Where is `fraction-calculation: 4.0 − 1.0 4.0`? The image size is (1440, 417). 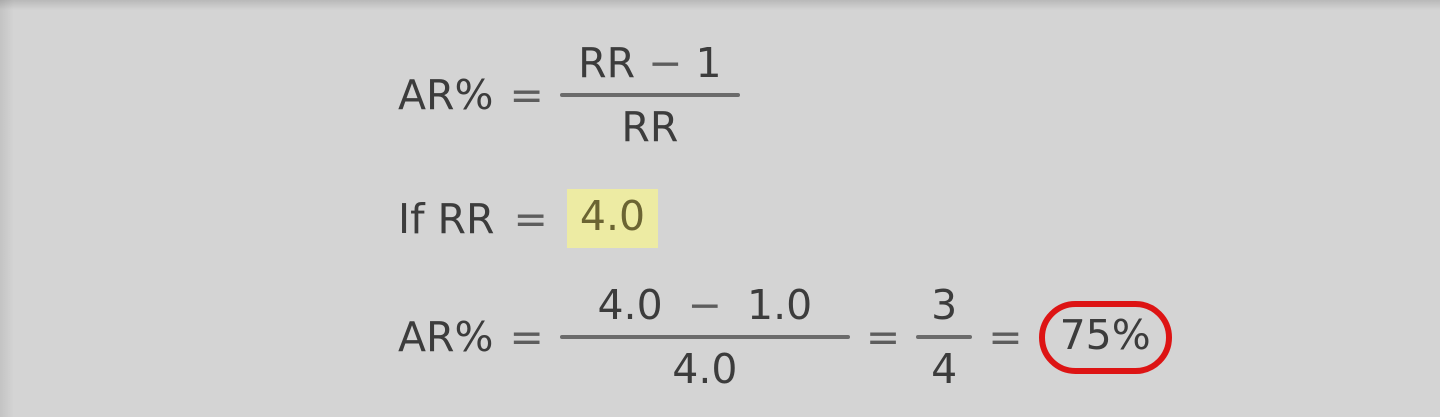
fraction-calculation: 4.0 − 1.0 4.0 is located at coordinates (704, 337).